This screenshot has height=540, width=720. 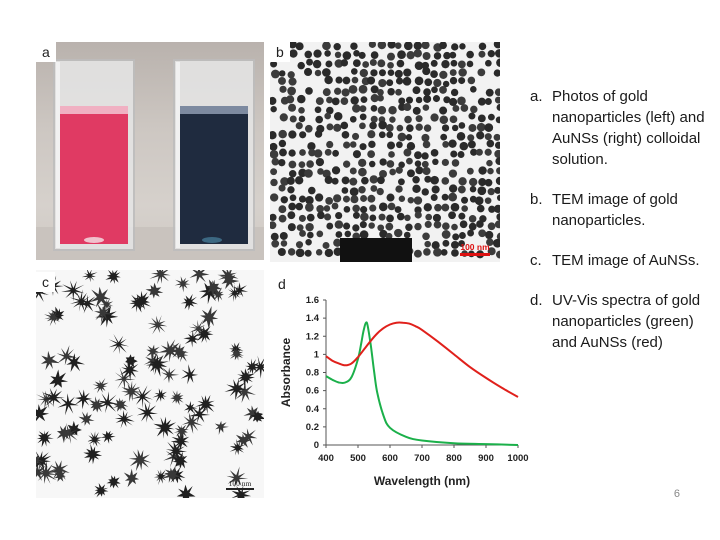 What do you see at coordinates (536, 300) in the screenshot?
I see `caption-letter: d.` at bounding box center [536, 300].